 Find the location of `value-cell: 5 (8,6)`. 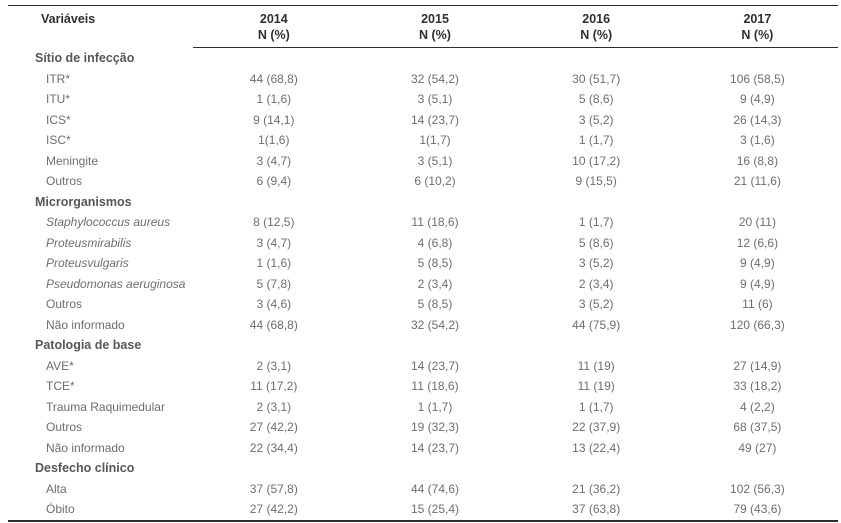

value-cell: 5 (8,6) is located at coordinates (596, 242).